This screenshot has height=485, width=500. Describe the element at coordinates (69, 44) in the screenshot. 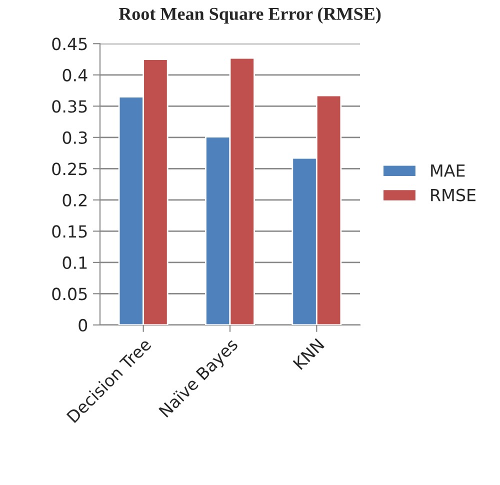

I see `y-tick-label: 0.45` at that location.